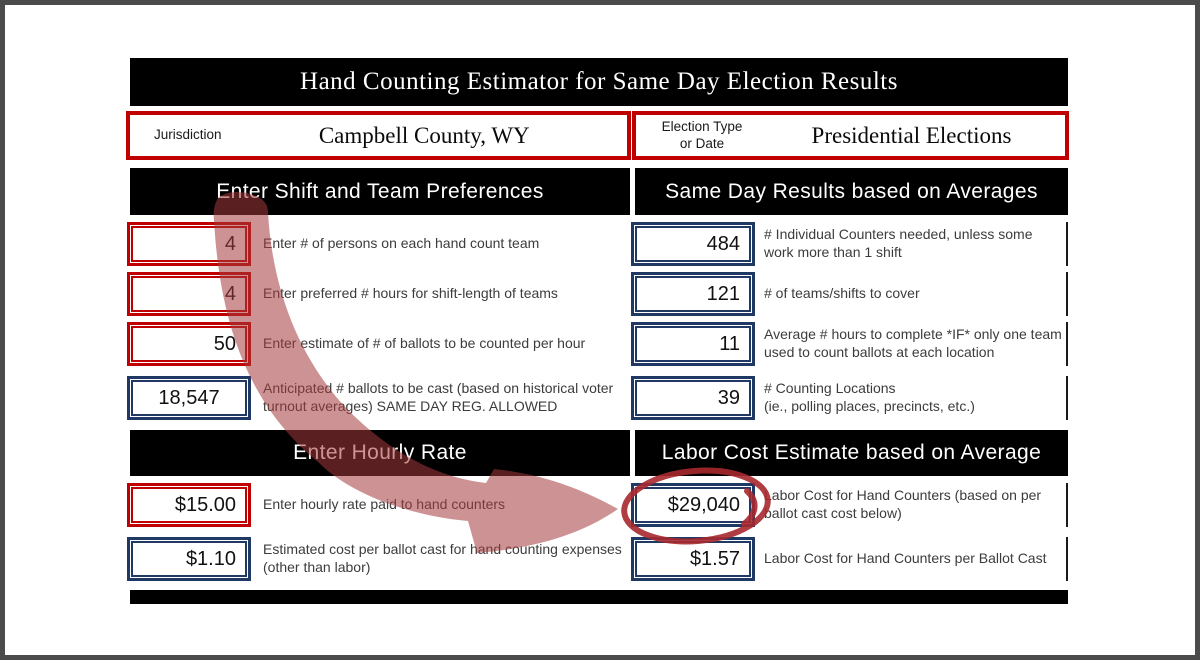 This screenshot has width=1200, height=660. I want to click on input-hourly-rate-desc: Enter hourly rate paid to hand counters, so click(384, 504).